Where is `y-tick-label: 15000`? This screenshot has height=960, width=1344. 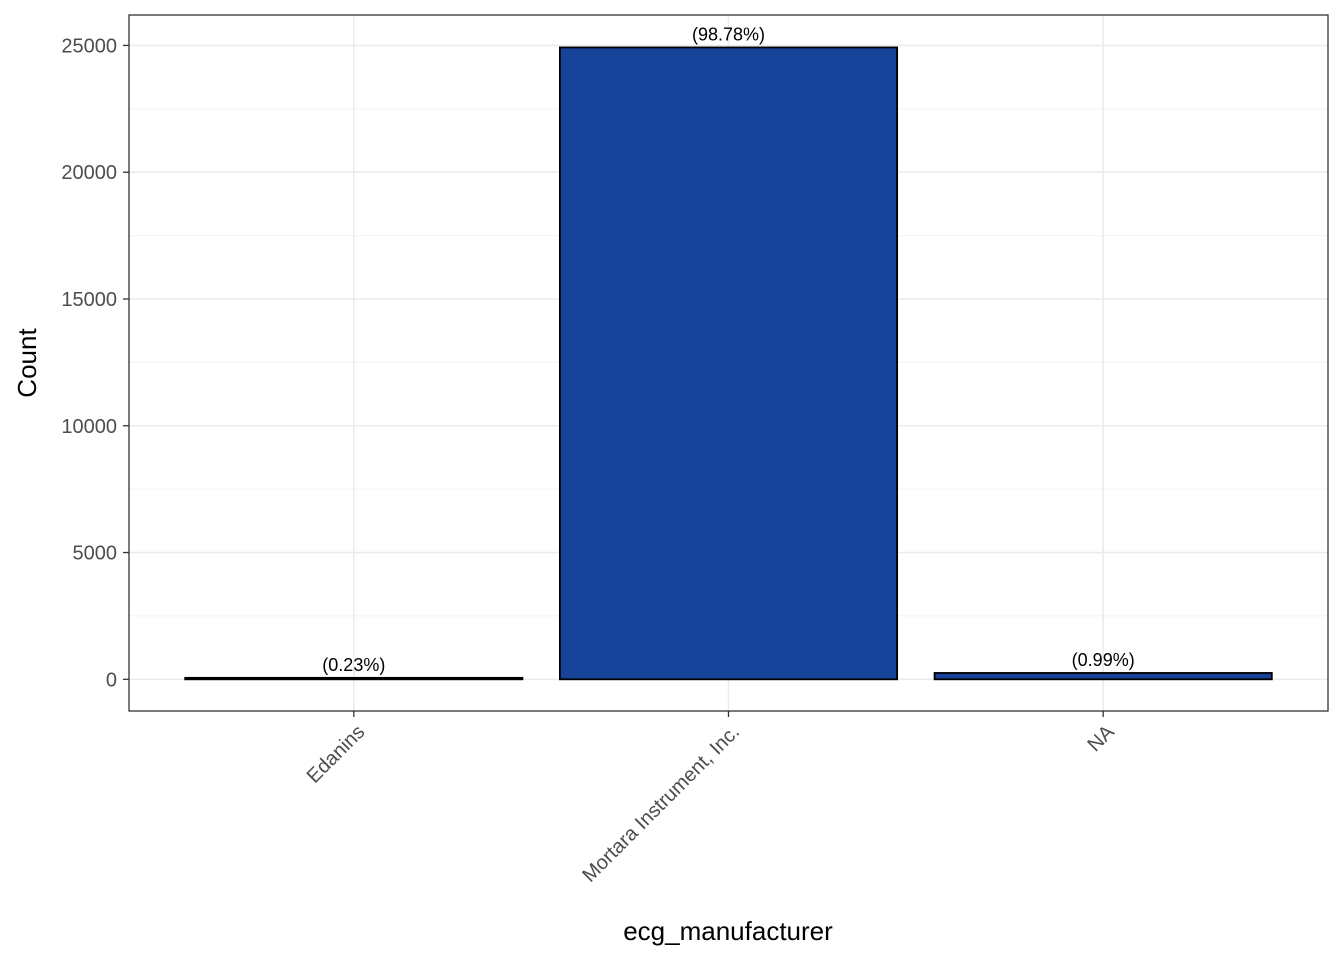 y-tick-label: 15000 is located at coordinates (89, 300).